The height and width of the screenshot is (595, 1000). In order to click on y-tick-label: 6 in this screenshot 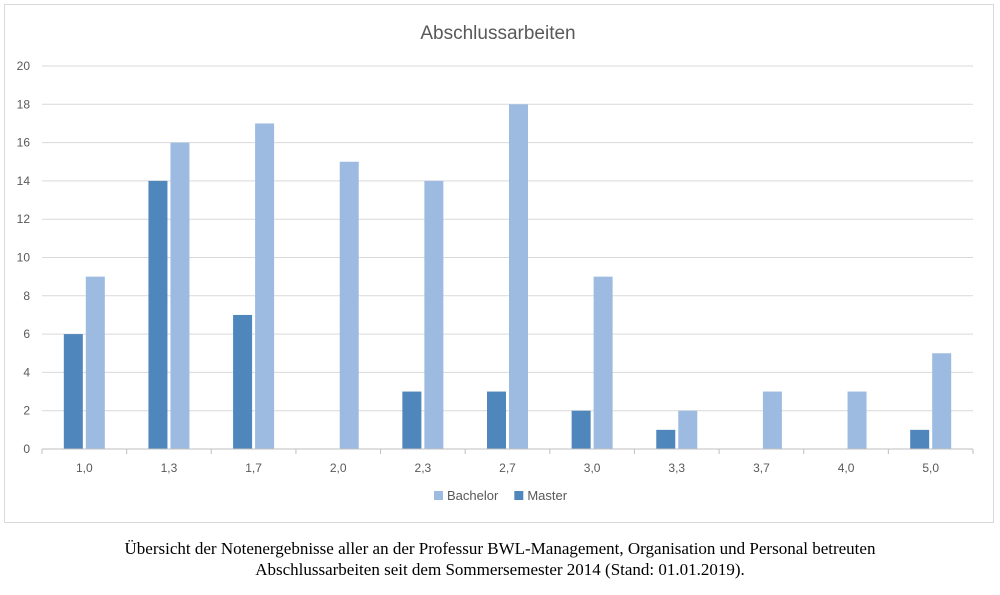, I will do `click(26, 334)`.